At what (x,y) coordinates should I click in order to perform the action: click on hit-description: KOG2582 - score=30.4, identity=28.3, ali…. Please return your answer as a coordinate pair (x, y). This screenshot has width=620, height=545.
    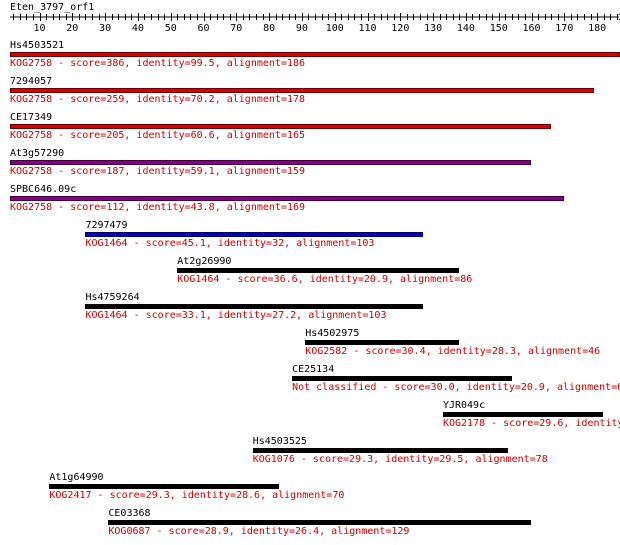
    Looking at the image, I should click on (453, 351).